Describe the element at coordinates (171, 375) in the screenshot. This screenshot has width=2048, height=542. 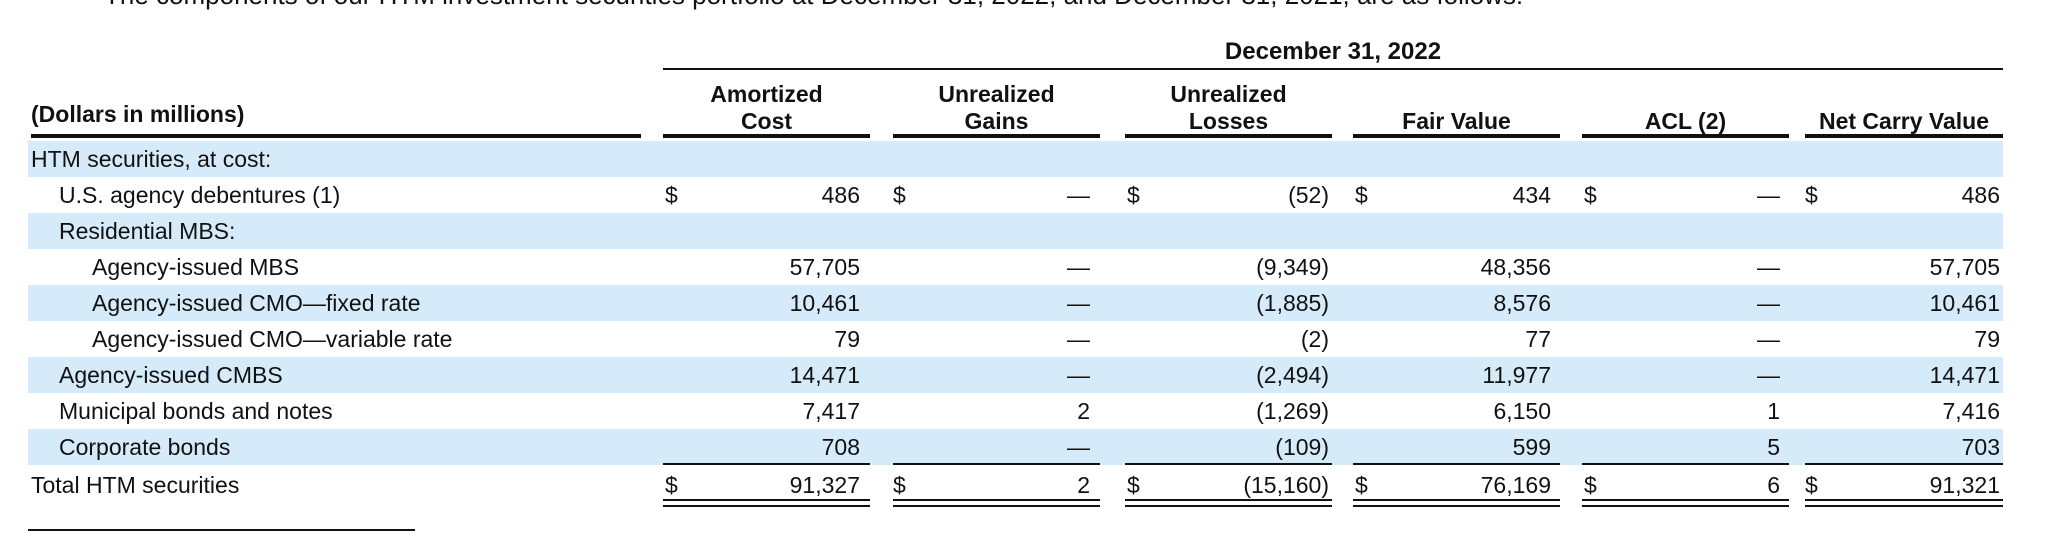
I see `row-label: Agency-issued CMBS` at that location.